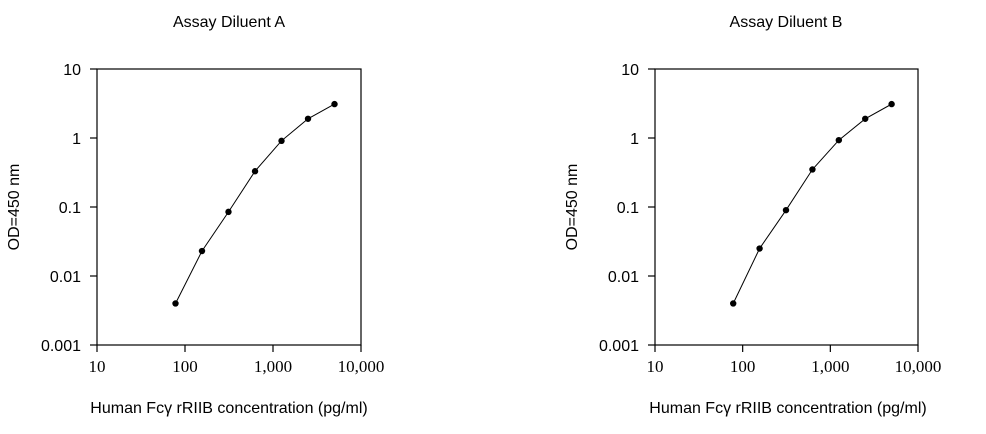 This screenshot has height=434, width=986. What do you see at coordinates (229, 22) in the screenshot?
I see `chart-title: Assay Diluent A` at bounding box center [229, 22].